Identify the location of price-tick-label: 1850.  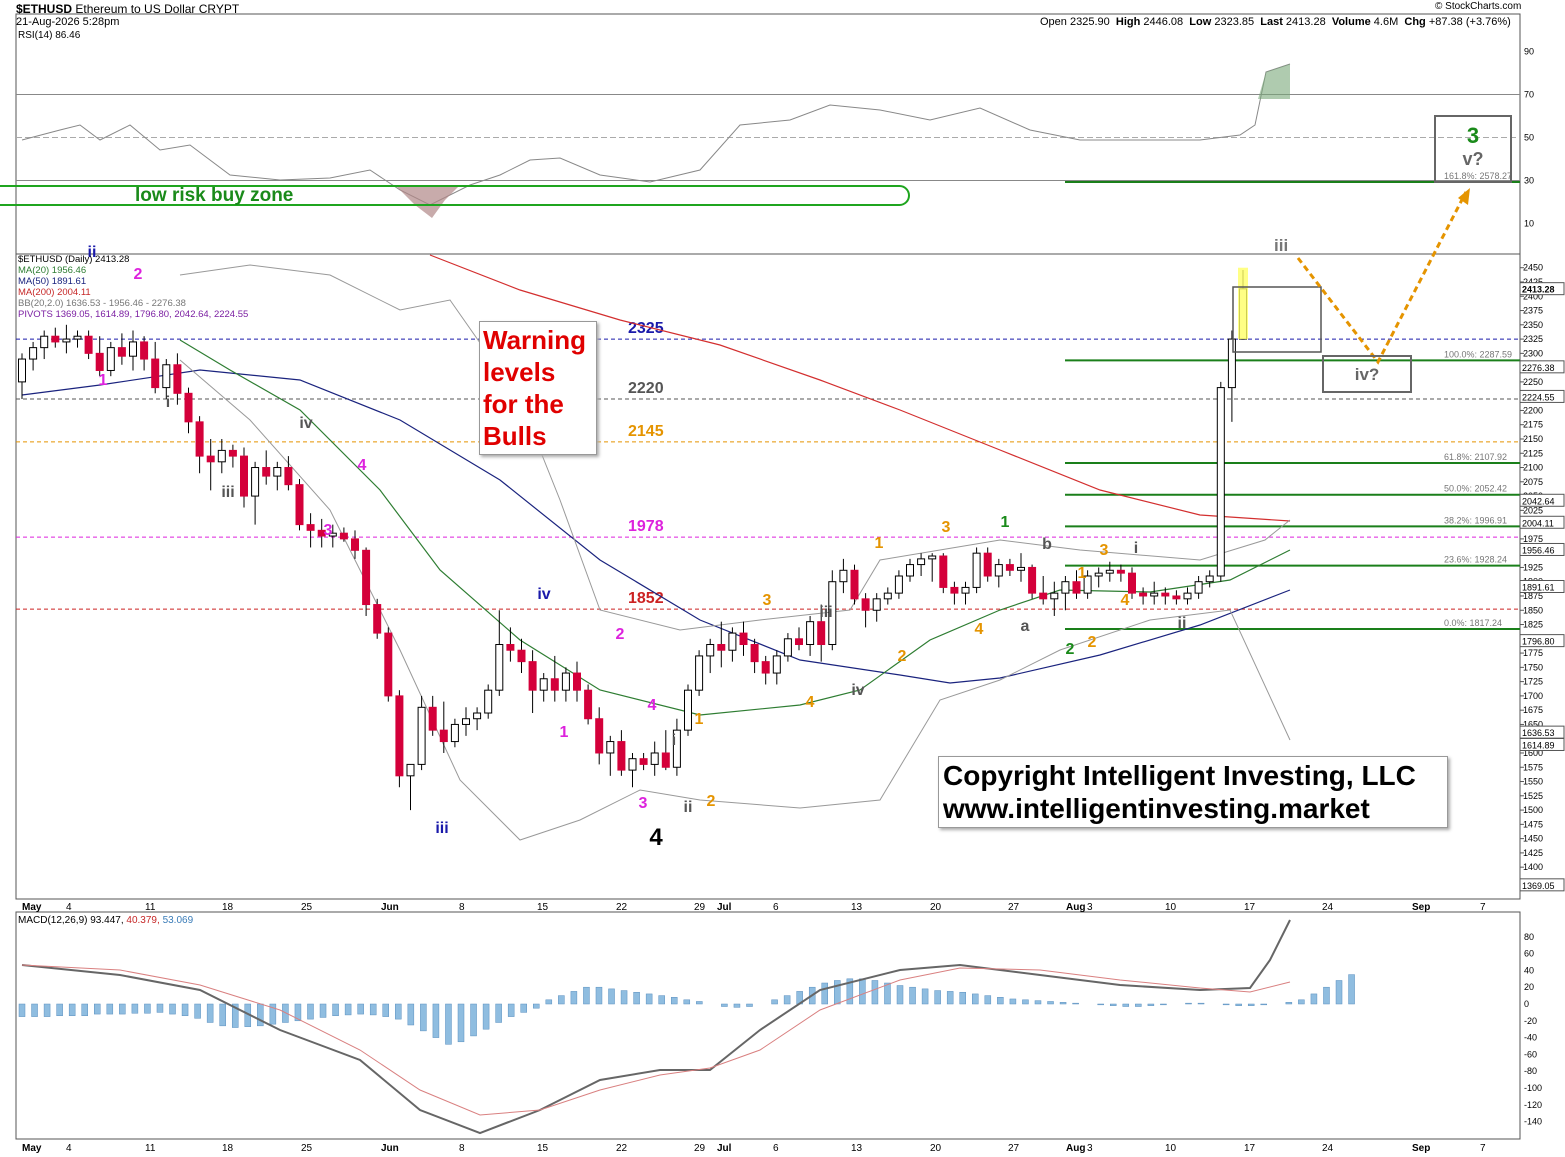
(1533, 610).